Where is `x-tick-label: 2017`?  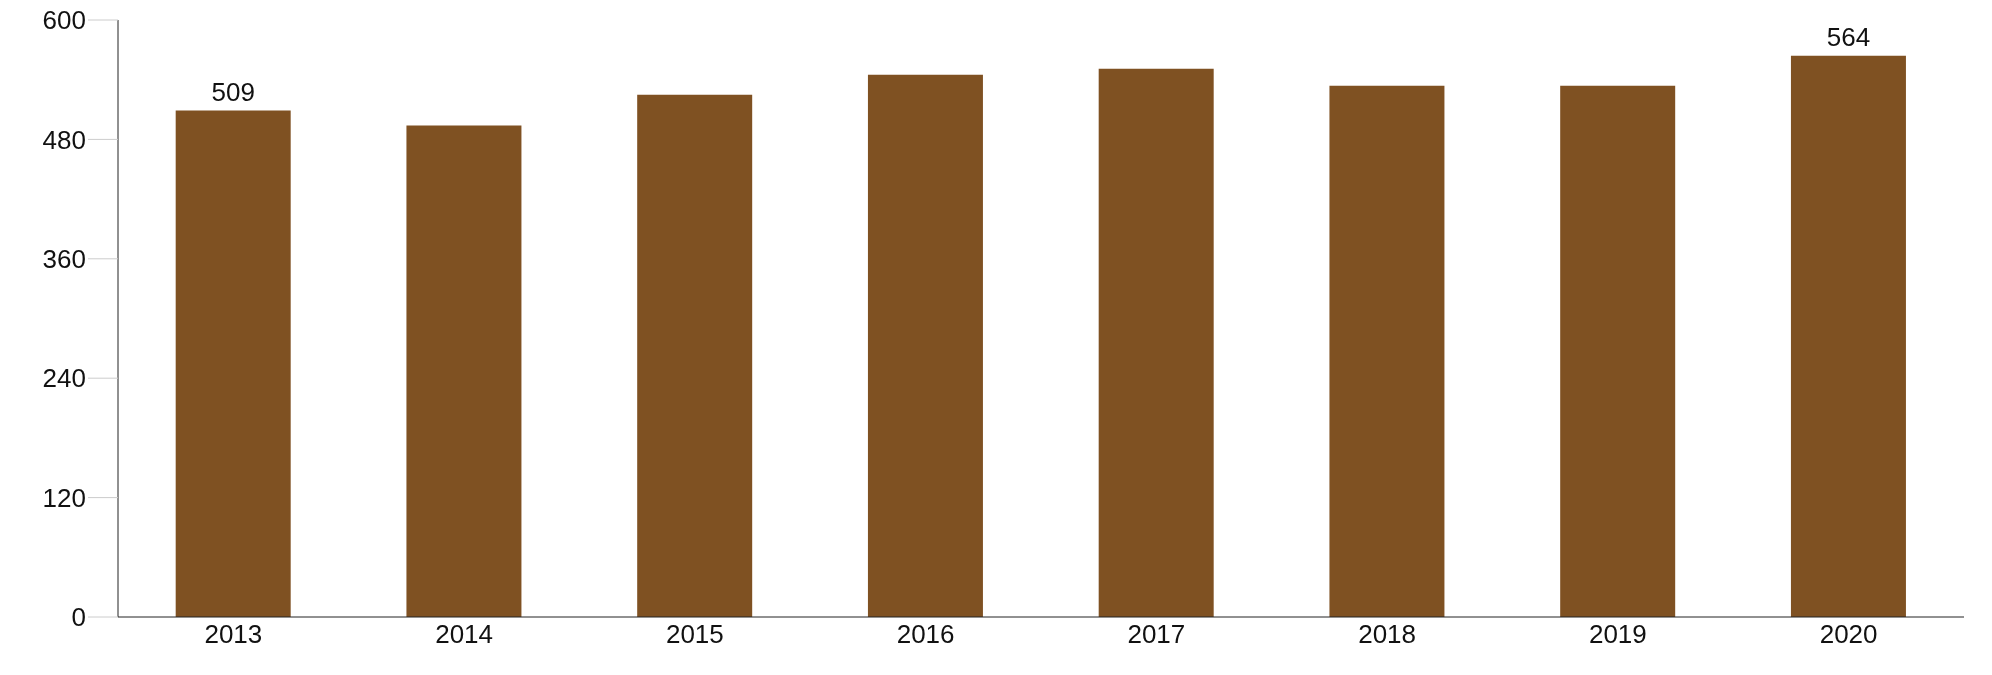 x-tick-label: 2017 is located at coordinates (1156, 634).